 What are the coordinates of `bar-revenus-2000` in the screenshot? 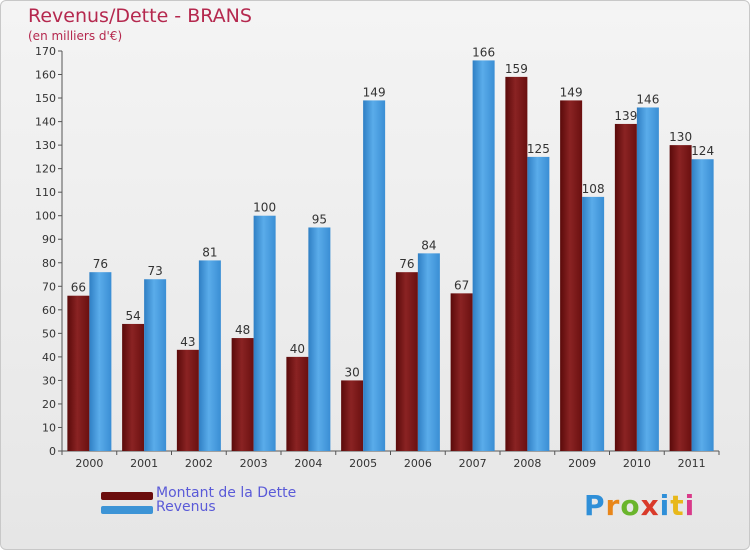 It's located at (100, 361).